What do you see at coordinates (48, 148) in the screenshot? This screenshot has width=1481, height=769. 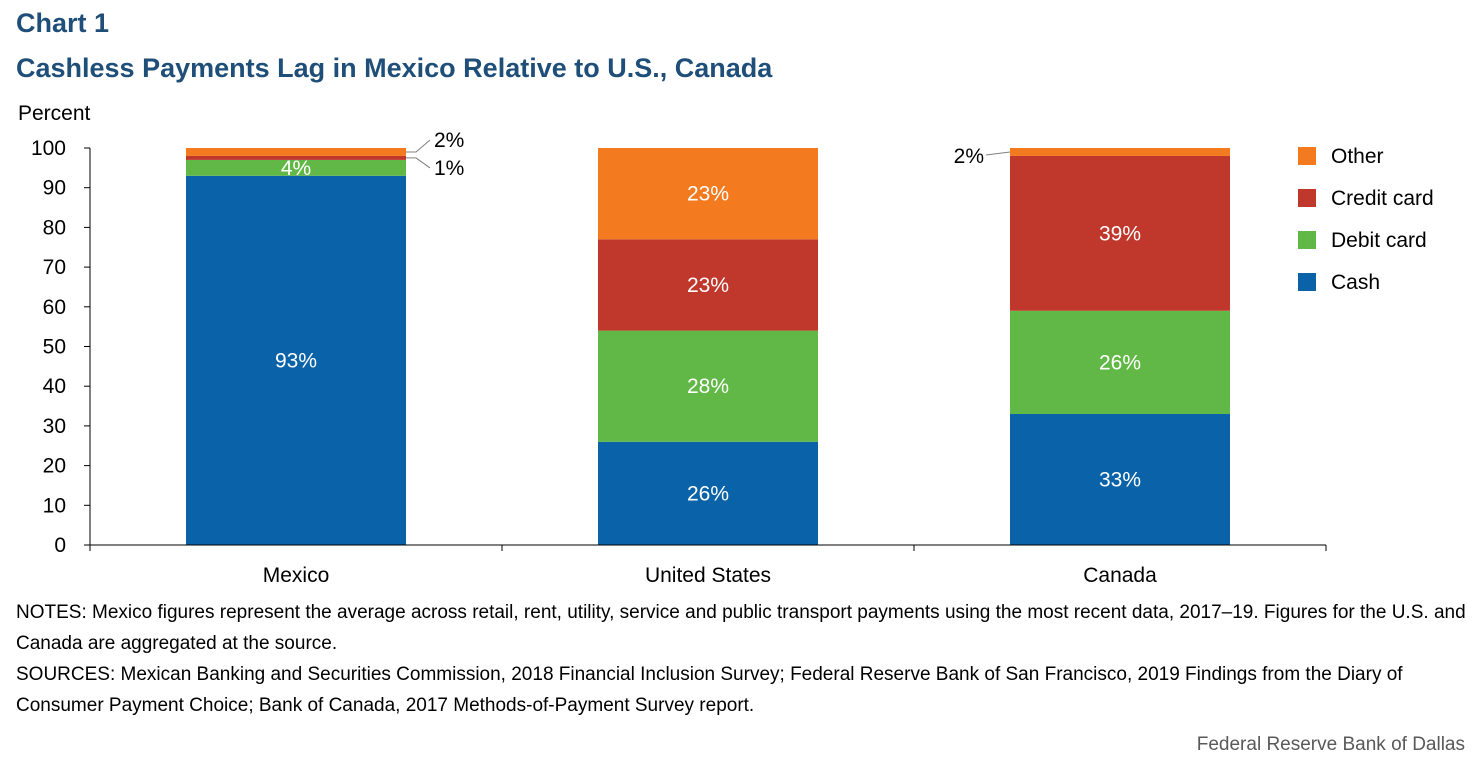 I see `y-tick-label: 100` at bounding box center [48, 148].